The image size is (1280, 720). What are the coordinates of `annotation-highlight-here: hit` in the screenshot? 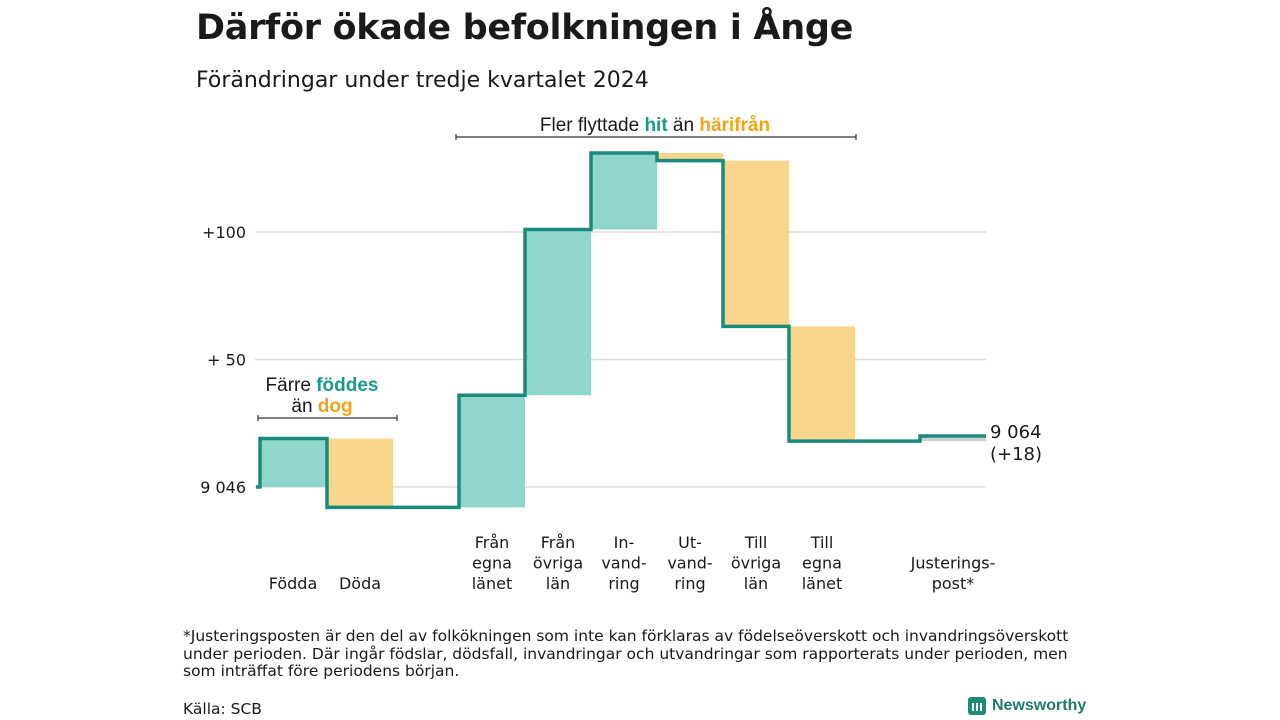 It's located at (656, 125).